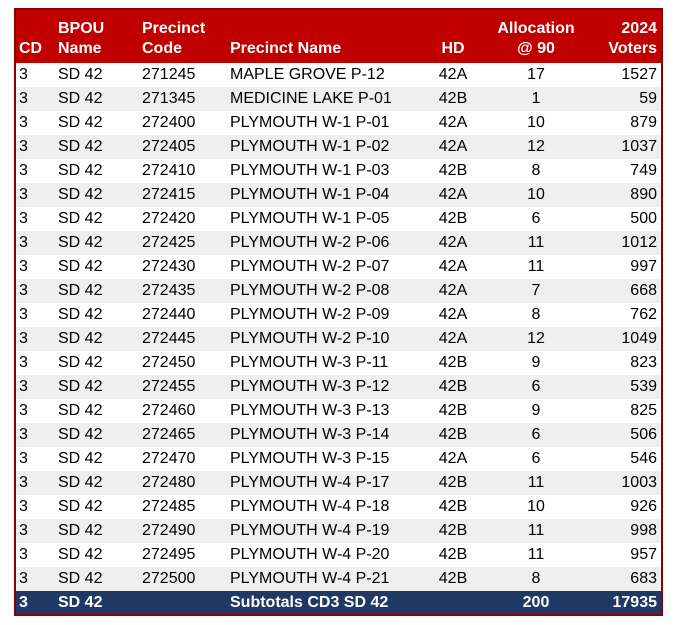 Image resolution: width=675 pixels, height=625 pixels. Describe the element at coordinates (627, 363) in the screenshot. I see `cell-voters-2024: 823` at that location.